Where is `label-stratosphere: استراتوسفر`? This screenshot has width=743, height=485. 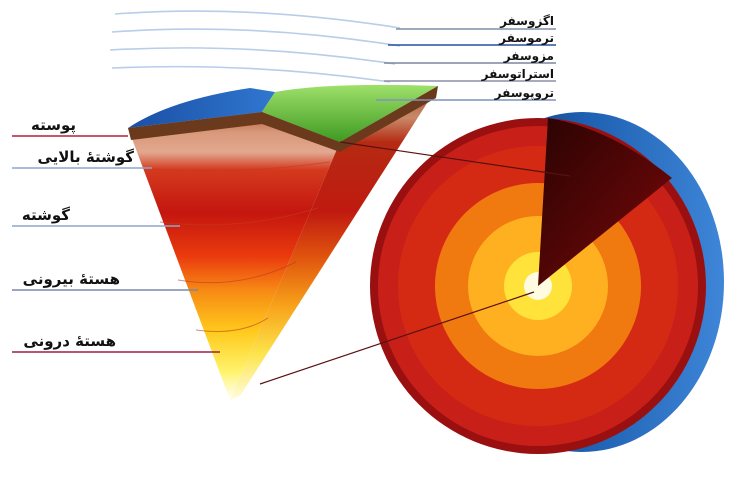
label-stratosphere: استراتوسفر is located at coordinates (517, 74).